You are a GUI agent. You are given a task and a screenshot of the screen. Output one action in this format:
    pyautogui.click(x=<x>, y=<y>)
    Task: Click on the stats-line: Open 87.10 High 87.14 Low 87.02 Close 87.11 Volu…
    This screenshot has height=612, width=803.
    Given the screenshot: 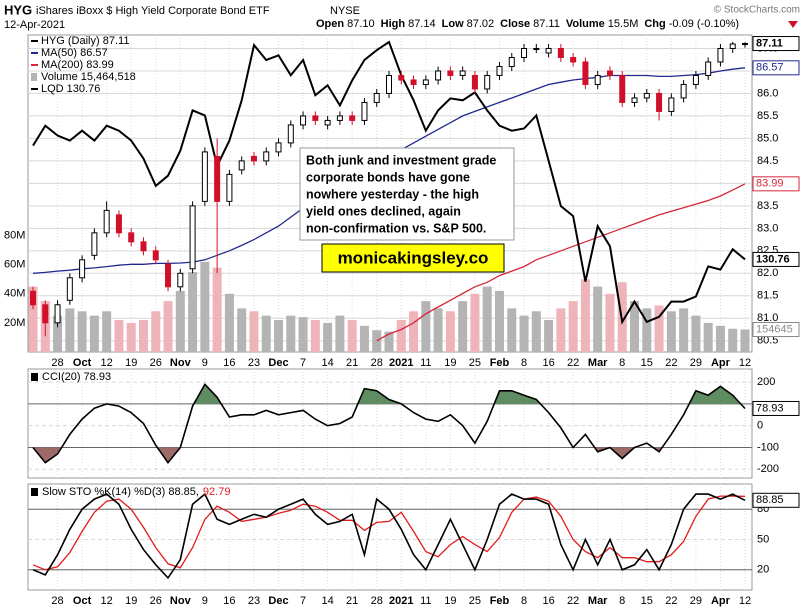 What is the action you would take?
    pyautogui.click(x=527, y=24)
    